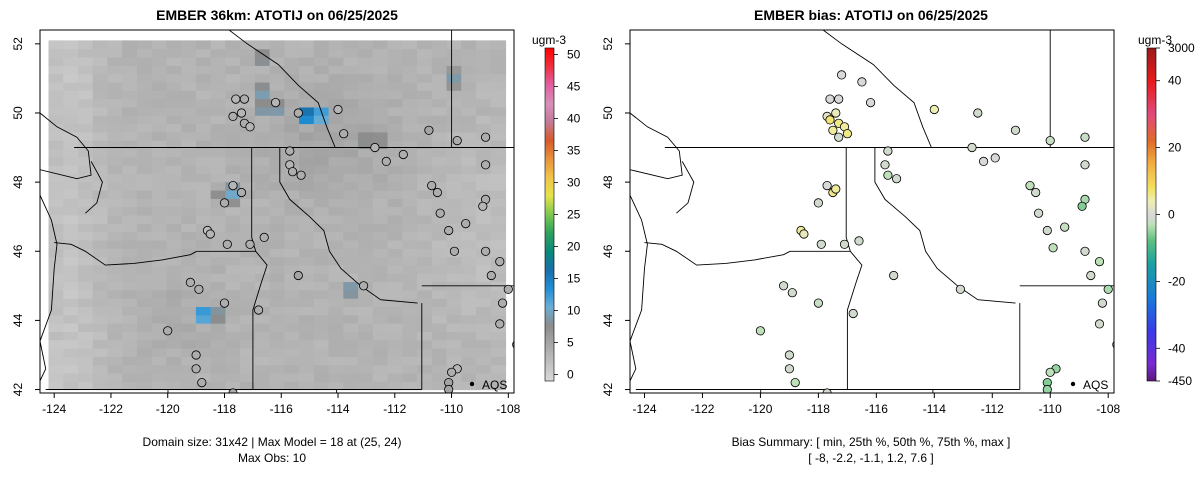 Image resolution: width=1200 pixels, height=479 pixels. I want to click on right-aqs-marker, so click(1073, 384).